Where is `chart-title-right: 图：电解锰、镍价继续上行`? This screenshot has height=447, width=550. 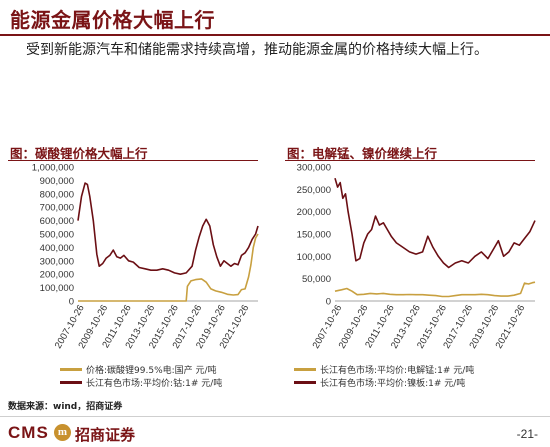 chart-title-right: 图：电解锰、镍价继续上行 is located at coordinates (362, 153).